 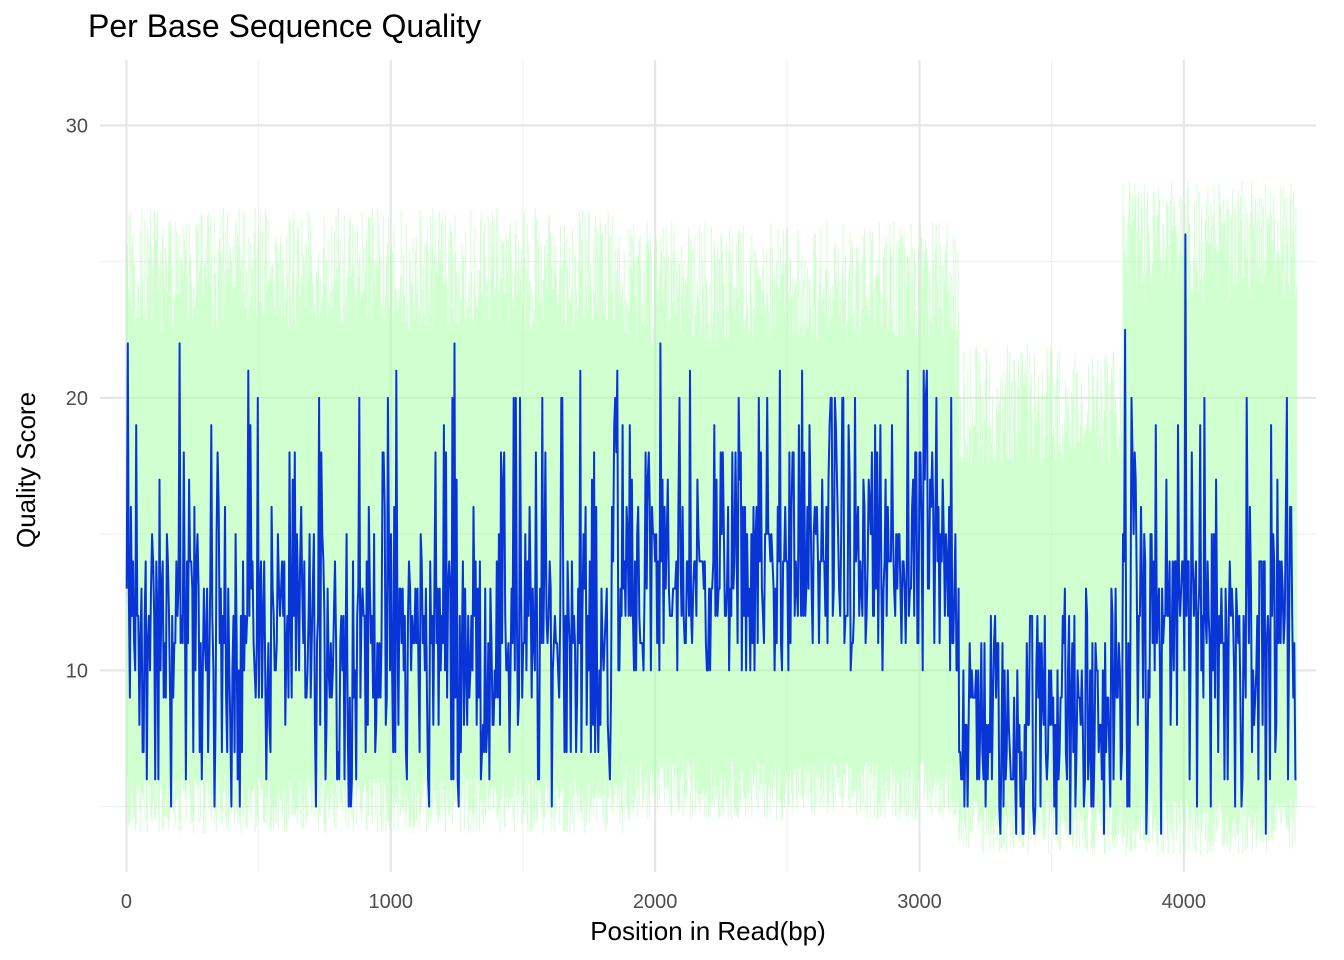 What do you see at coordinates (77, 671) in the screenshot?
I see `y-tick-label: 10` at bounding box center [77, 671].